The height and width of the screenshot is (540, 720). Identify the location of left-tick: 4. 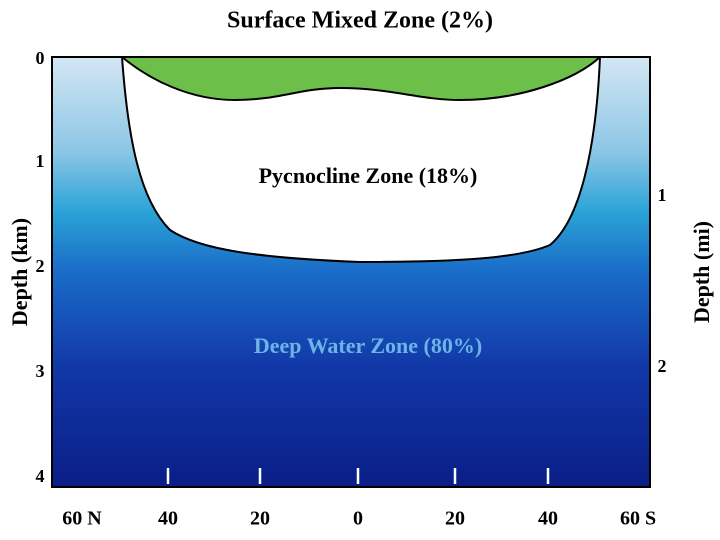
(40, 476).